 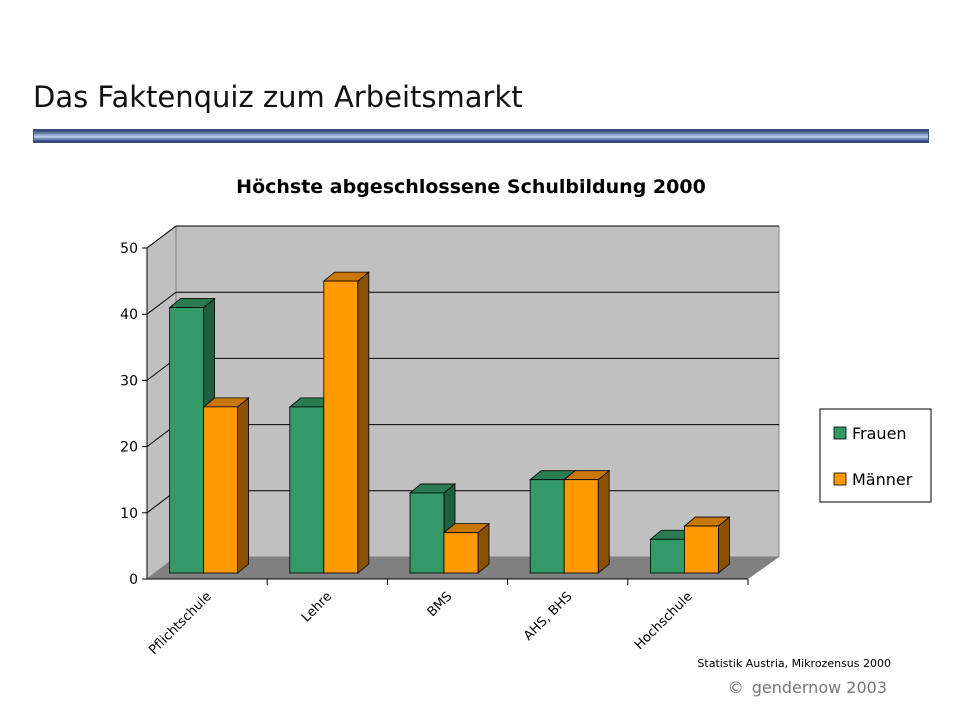 What do you see at coordinates (819, 687) in the screenshot?
I see `credit-text: gendernow 2003` at bounding box center [819, 687].